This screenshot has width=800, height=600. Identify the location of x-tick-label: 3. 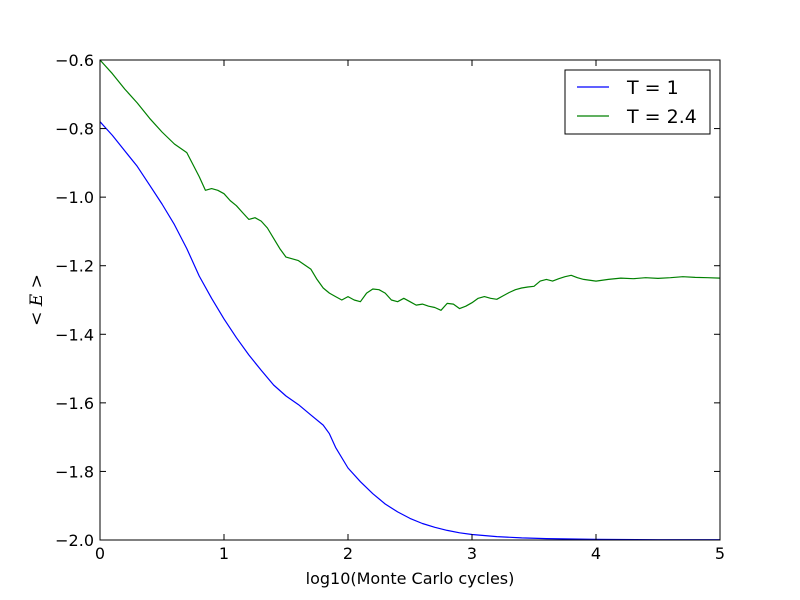
(472, 553).